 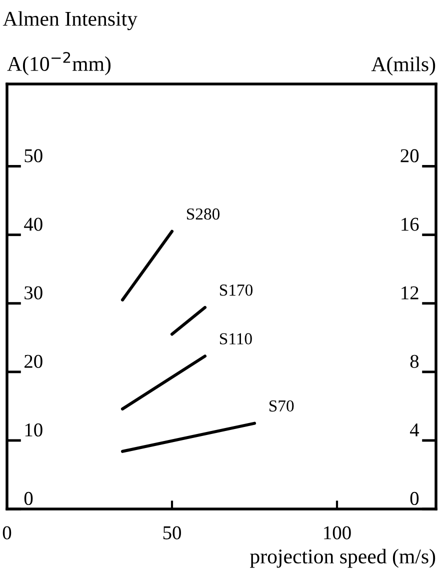 What do you see at coordinates (33, 361) in the screenshot?
I see `y-tick-label: 20` at bounding box center [33, 361].